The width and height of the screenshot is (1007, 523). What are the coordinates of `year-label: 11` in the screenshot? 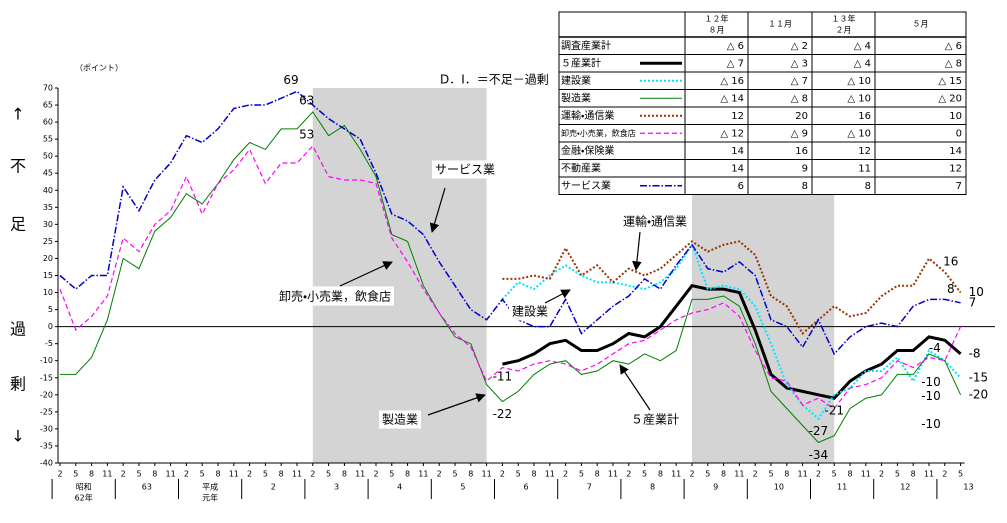 It's located at (842, 487).